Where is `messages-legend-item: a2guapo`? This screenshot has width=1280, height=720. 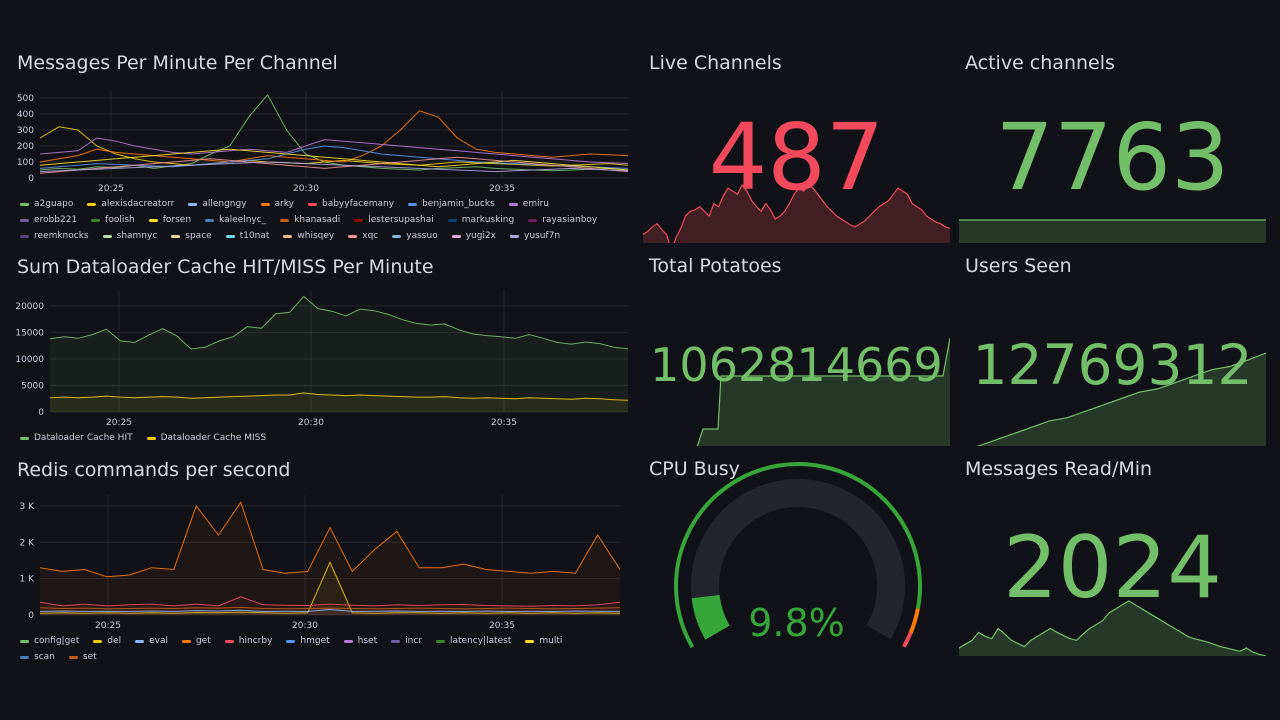 messages-legend-item: a2guapo is located at coordinates (46, 204).